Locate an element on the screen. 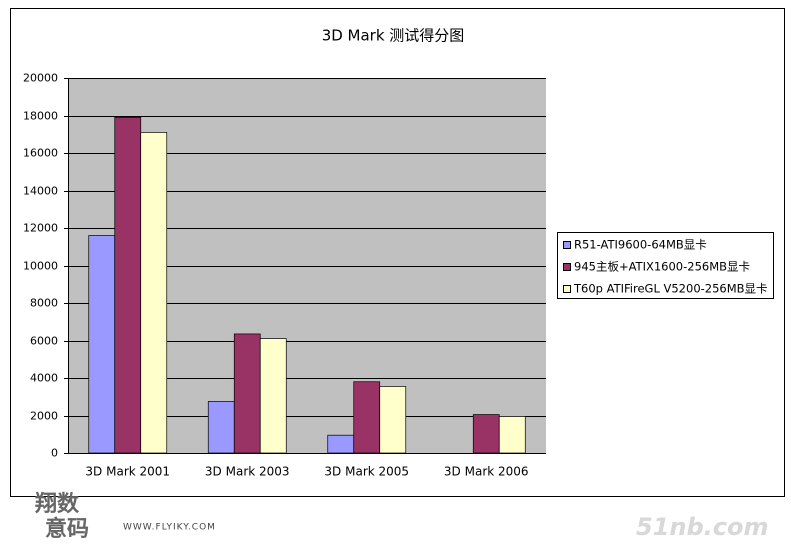 Image resolution: width=791 pixels, height=552 pixels. y-tick-label: 14000 is located at coordinates (40, 191).